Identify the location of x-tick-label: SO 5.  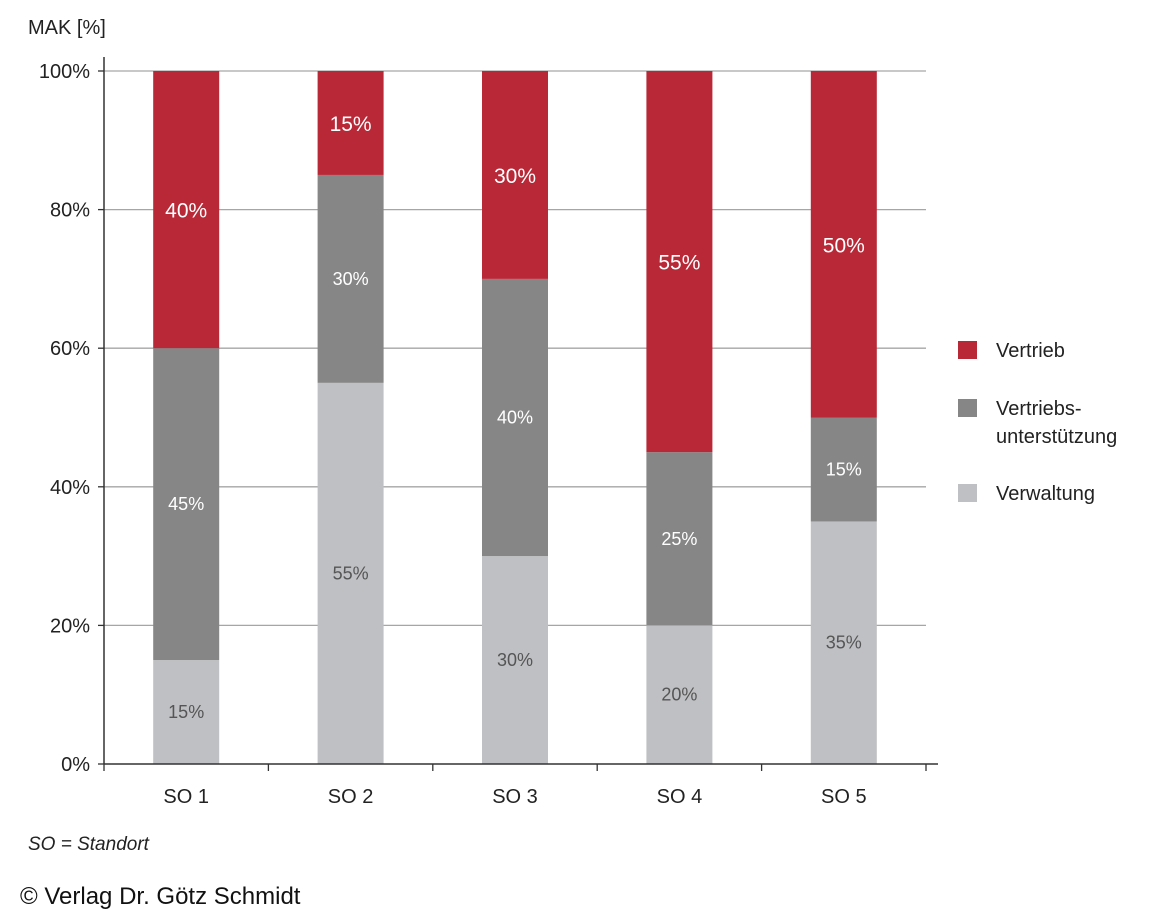
(844, 797).